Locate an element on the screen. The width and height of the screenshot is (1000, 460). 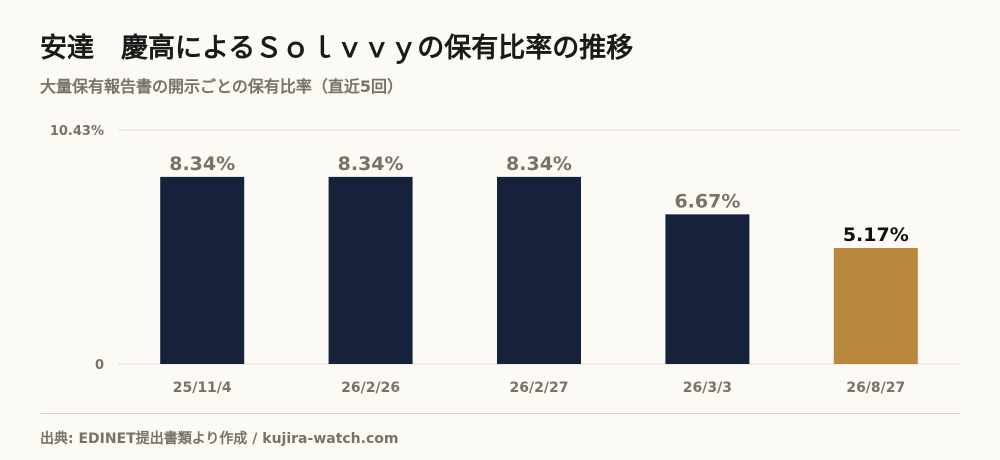
footer-divider is located at coordinates (500, 413).